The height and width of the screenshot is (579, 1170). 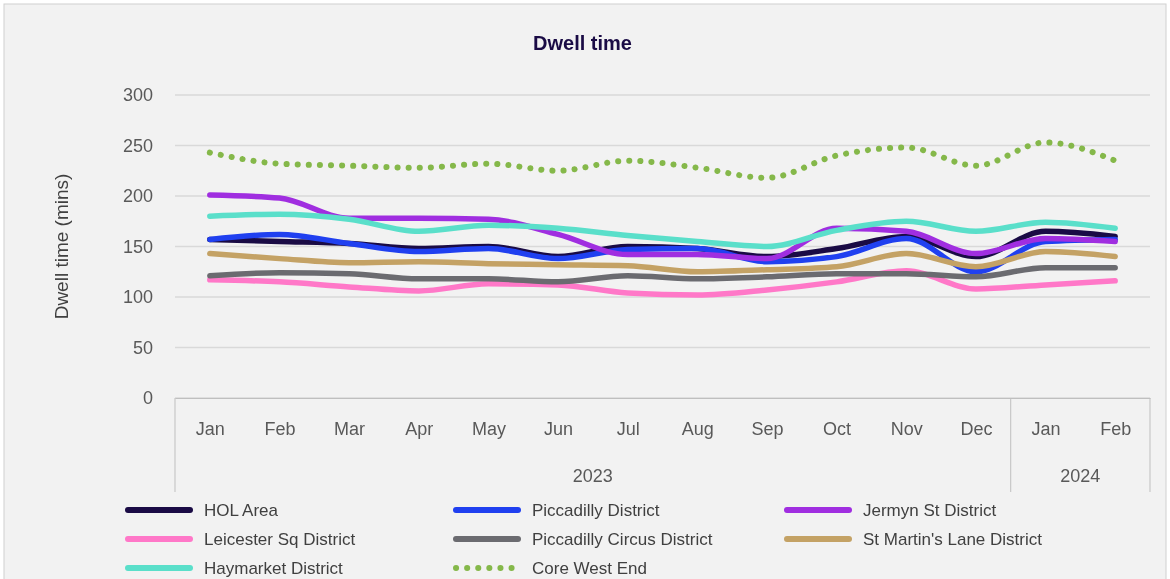 What do you see at coordinates (582, 43) in the screenshot?
I see `chart-title: Dwell time` at bounding box center [582, 43].